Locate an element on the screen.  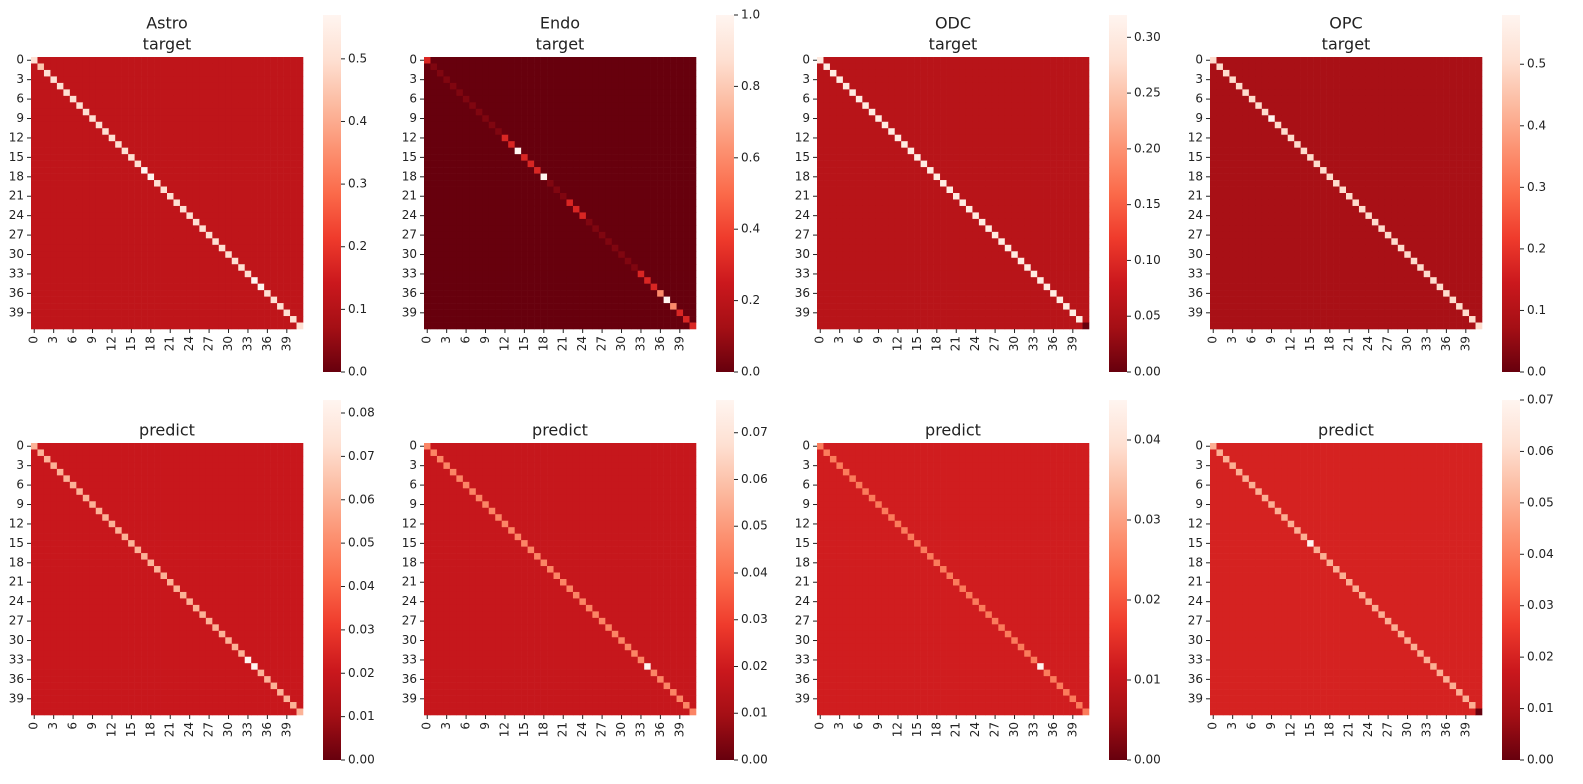
y-tick-label: 24 is located at coordinates (409, 215).